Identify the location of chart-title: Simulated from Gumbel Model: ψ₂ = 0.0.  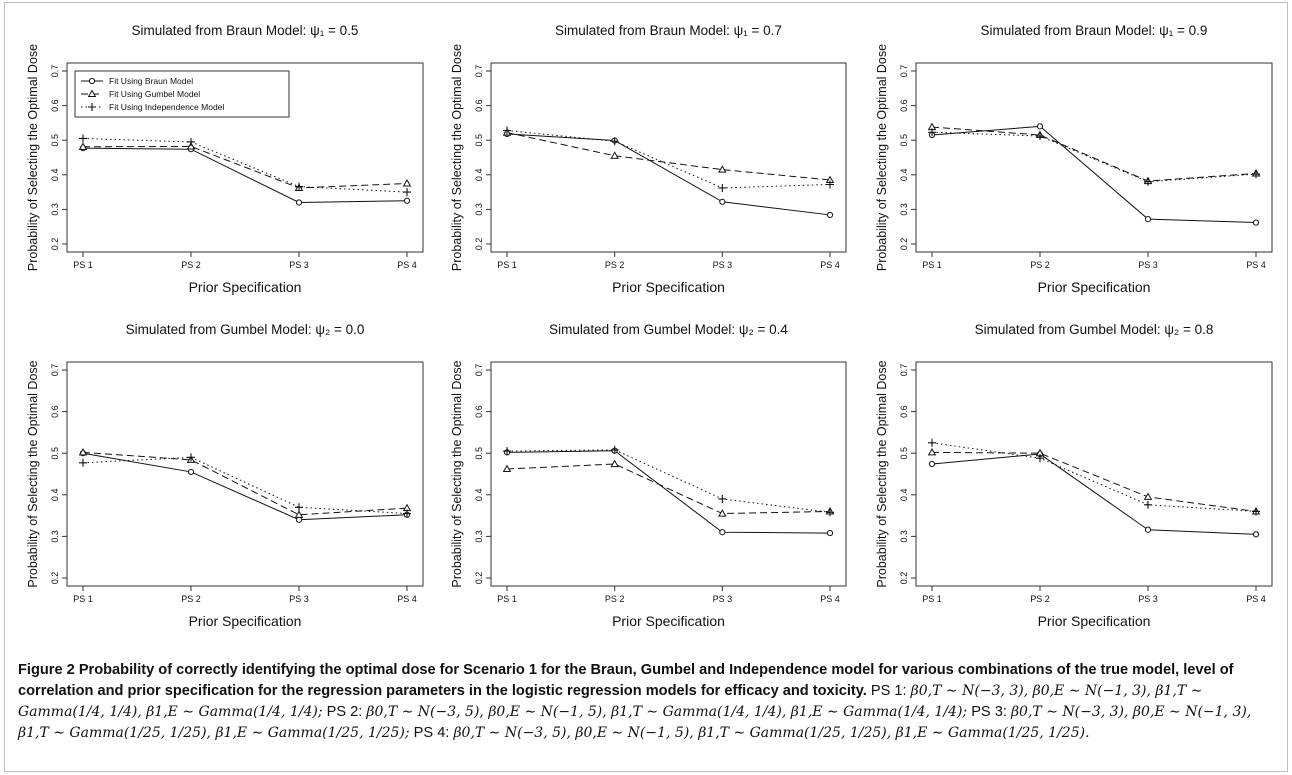
(245, 329).